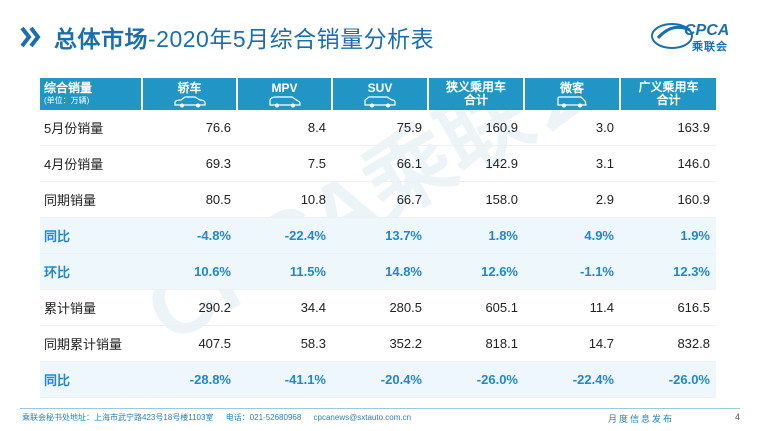 This screenshot has height=431, width=760. What do you see at coordinates (291, 39) in the screenshot?
I see `title-rest: -2020年5月综合销量分析表` at bounding box center [291, 39].